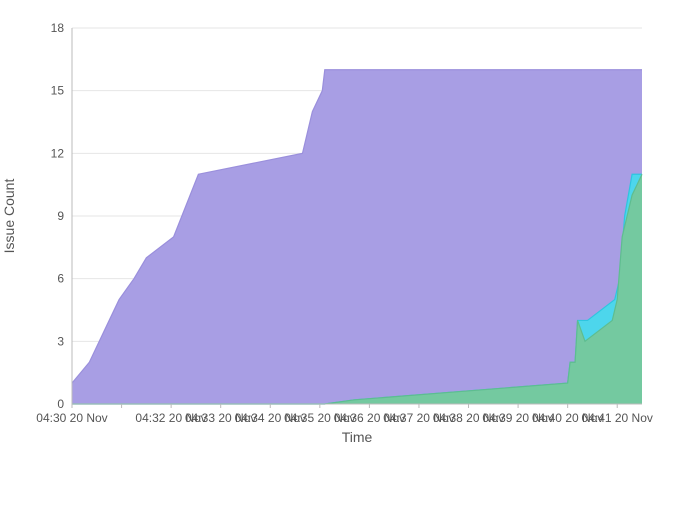 The height and width of the screenshot is (505, 683). What do you see at coordinates (60, 279) in the screenshot?
I see `y-tick-label: 6` at bounding box center [60, 279].